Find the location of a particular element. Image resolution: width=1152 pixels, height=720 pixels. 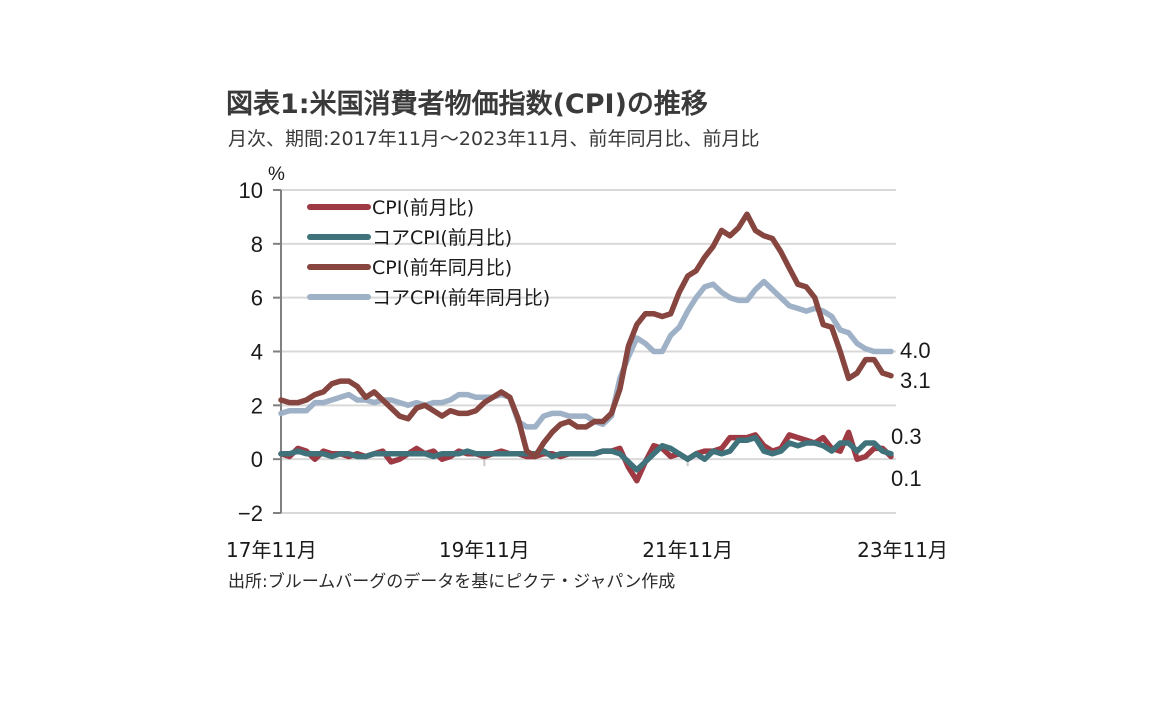

chart-title: 図表1:米国消費者物価指数(CPI)の推移 is located at coordinates (467, 104).